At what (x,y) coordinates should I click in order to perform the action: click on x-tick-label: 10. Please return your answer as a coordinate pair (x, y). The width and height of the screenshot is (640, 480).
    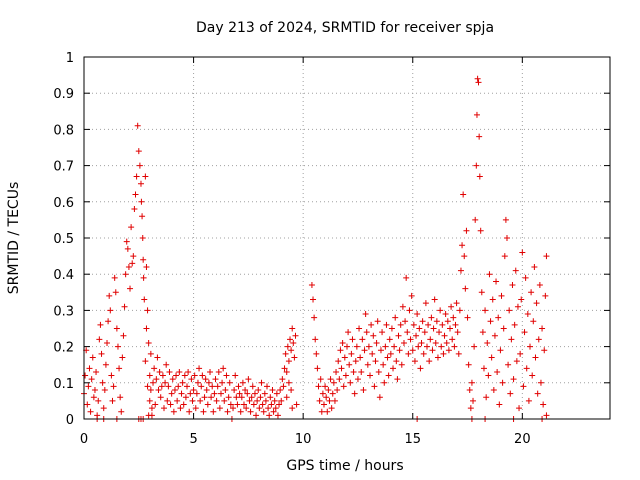
    Looking at the image, I should click on (303, 439).